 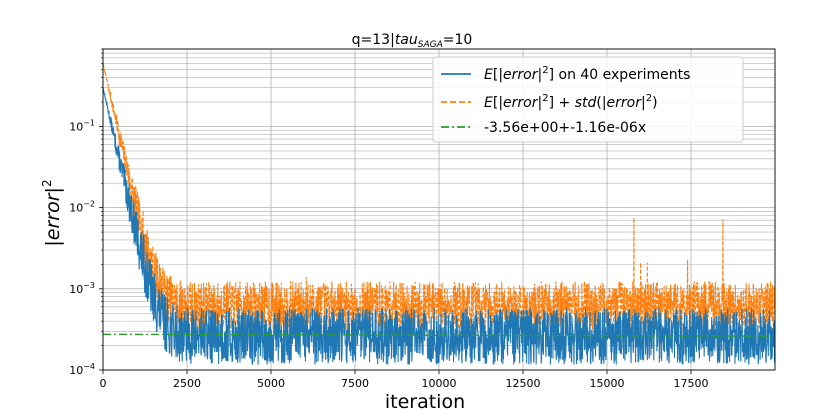 I want to click on y-tick-label: 10⁻², so click(x=82, y=207).